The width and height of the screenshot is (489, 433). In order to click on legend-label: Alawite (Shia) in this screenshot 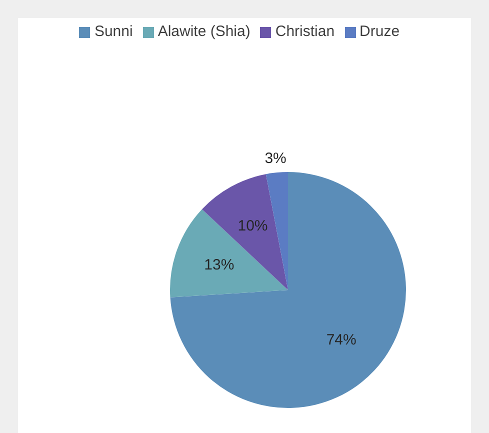, I will do `click(204, 31)`.